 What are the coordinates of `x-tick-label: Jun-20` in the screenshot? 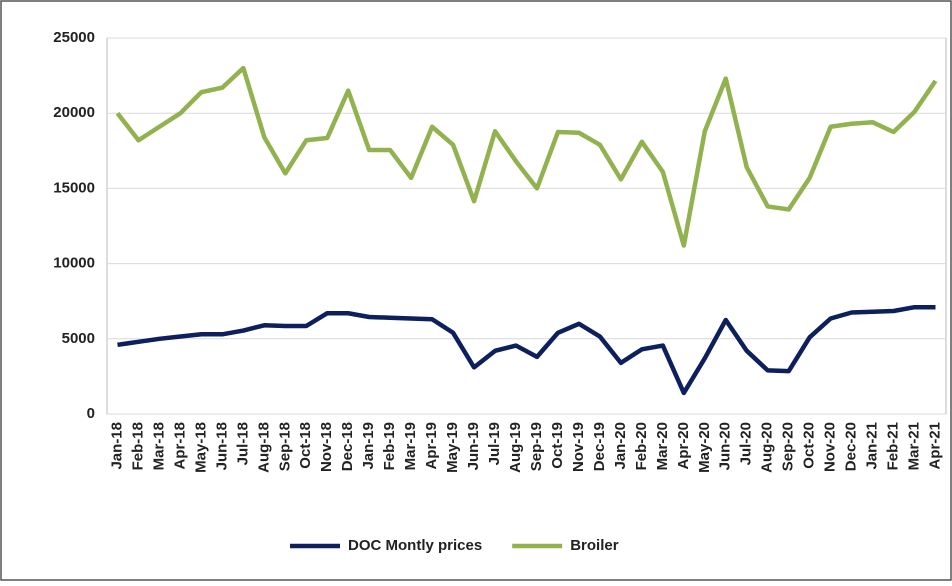 It's located at (725, 446).